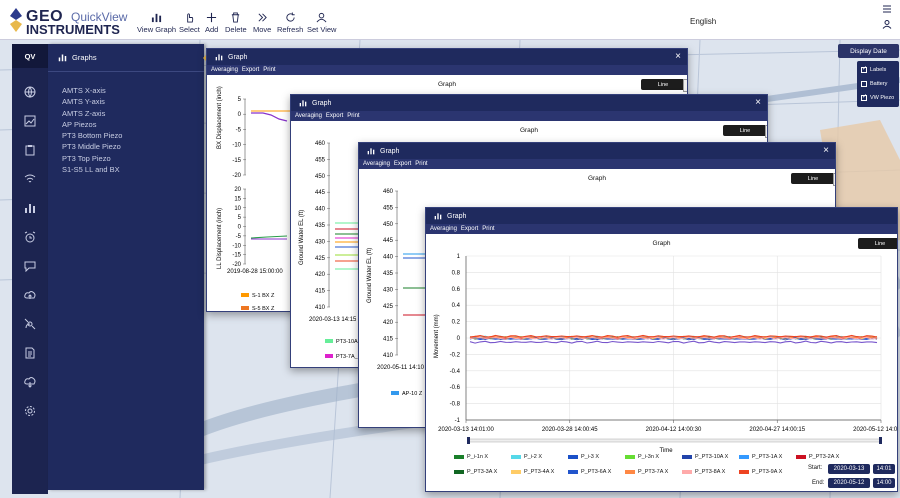 Image resolution: width=900 pixels, height=498 pixels. Describe the element at coordinates (30, 353) in the screenshot. I see `document-icon` at that location.